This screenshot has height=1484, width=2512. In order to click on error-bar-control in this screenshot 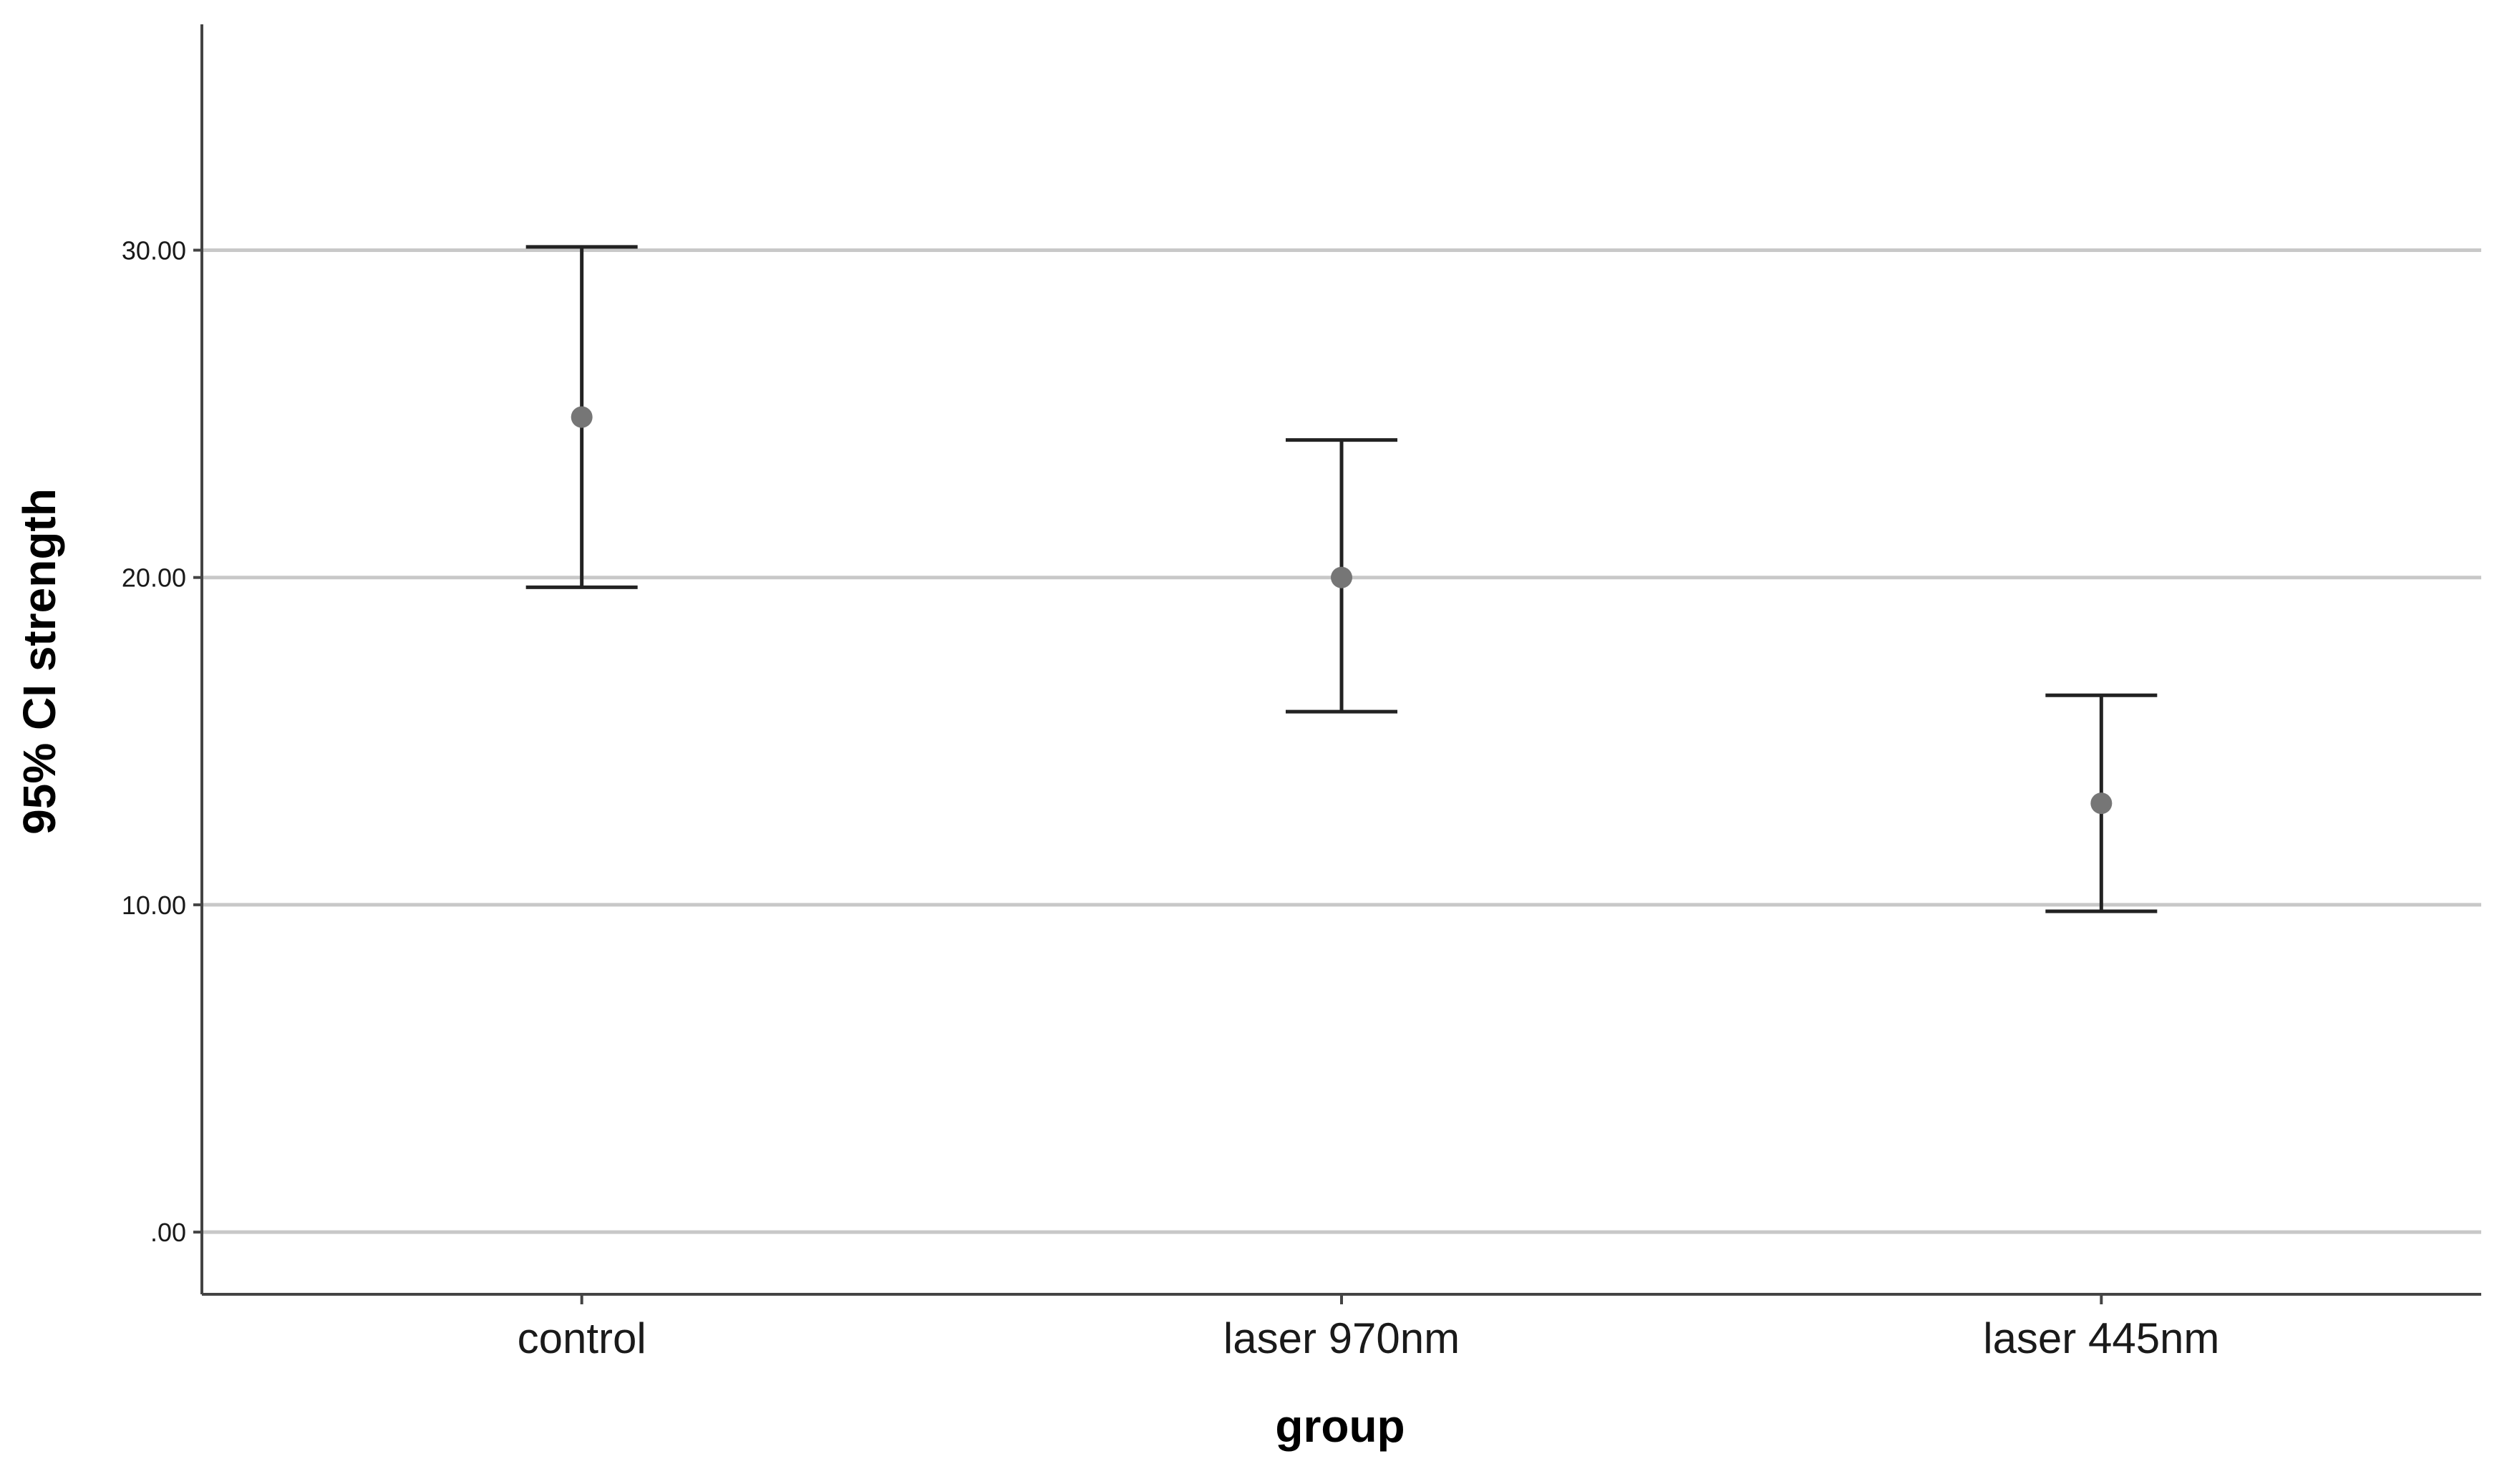, I will do `click(581, 417)`.